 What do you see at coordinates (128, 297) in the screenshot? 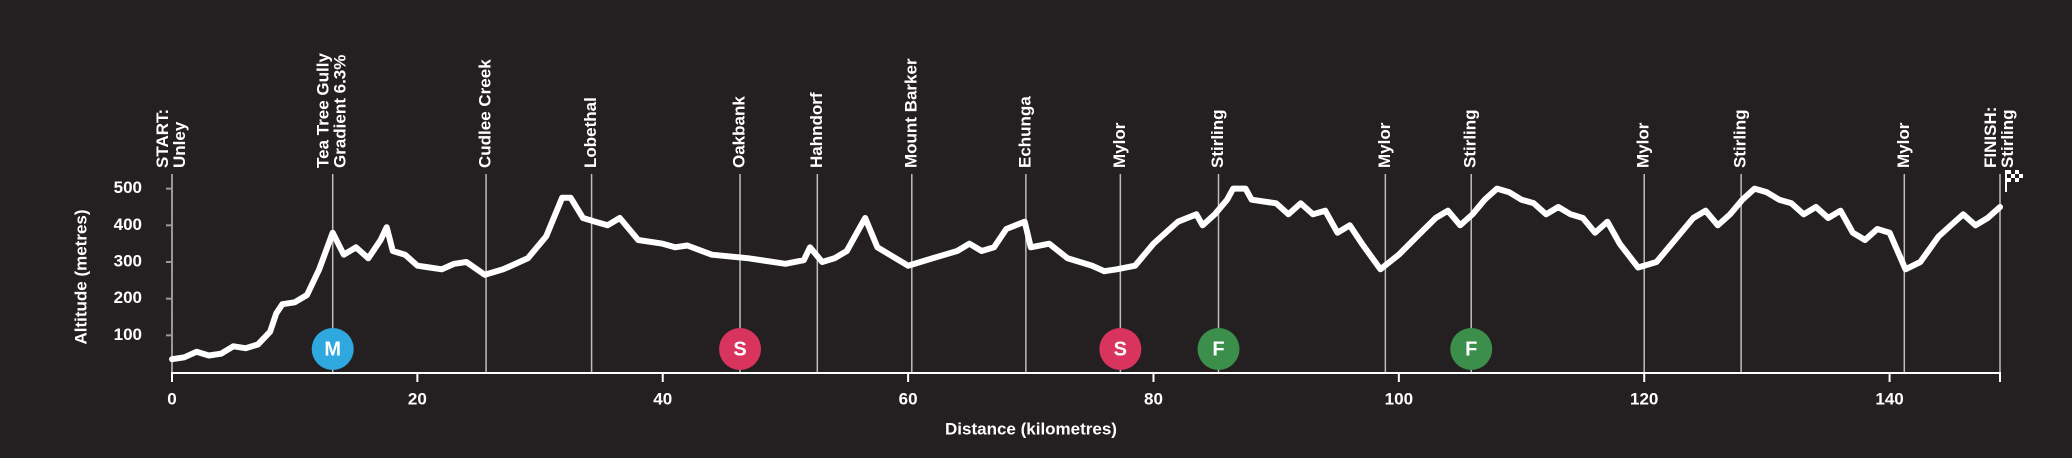
I see `y-tick-label: 200` at bounding box center [128, 297].